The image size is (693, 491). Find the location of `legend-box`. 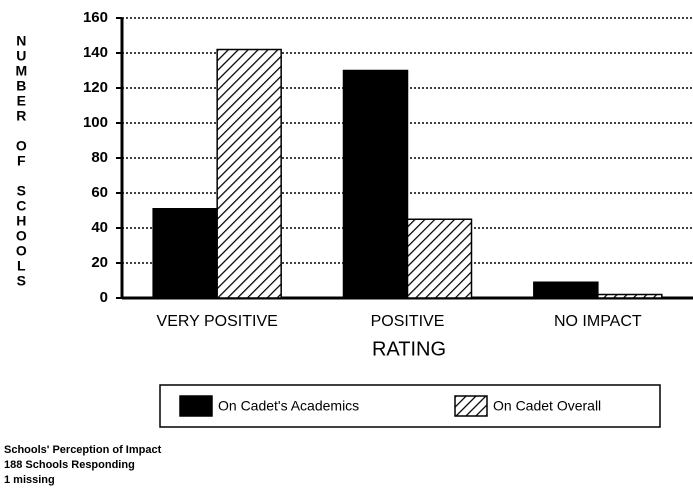

legend-box is located at coordinates (410, 406).